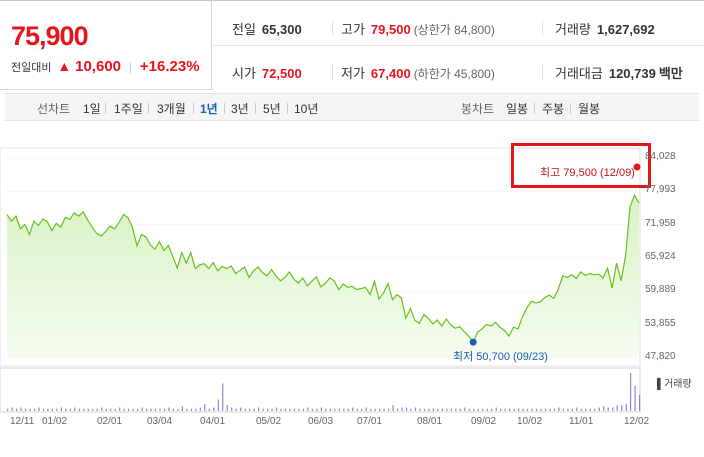 Image resolution: width=704 pixels, height=457 pixels. What do you see at coordinates (160, 421) in the screenshot?
I see `x-tick-label: 03/04` at bounding box center [160, 421].